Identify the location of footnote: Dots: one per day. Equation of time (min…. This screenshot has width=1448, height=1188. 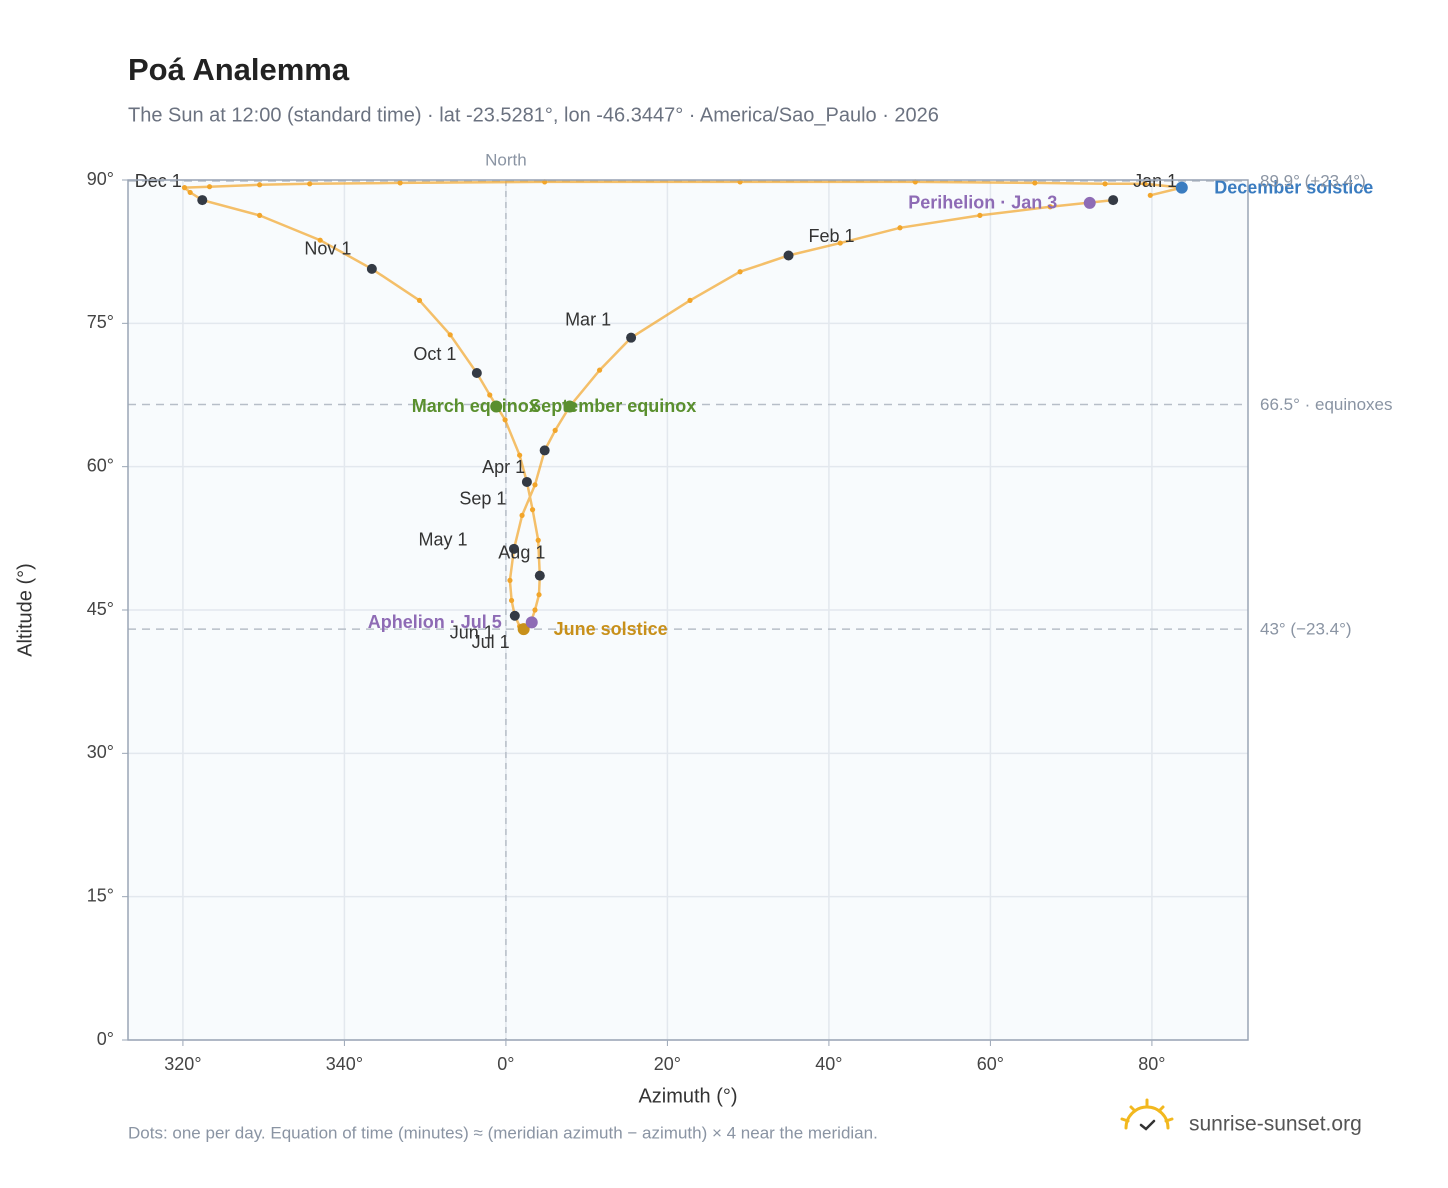
(503, 1132).